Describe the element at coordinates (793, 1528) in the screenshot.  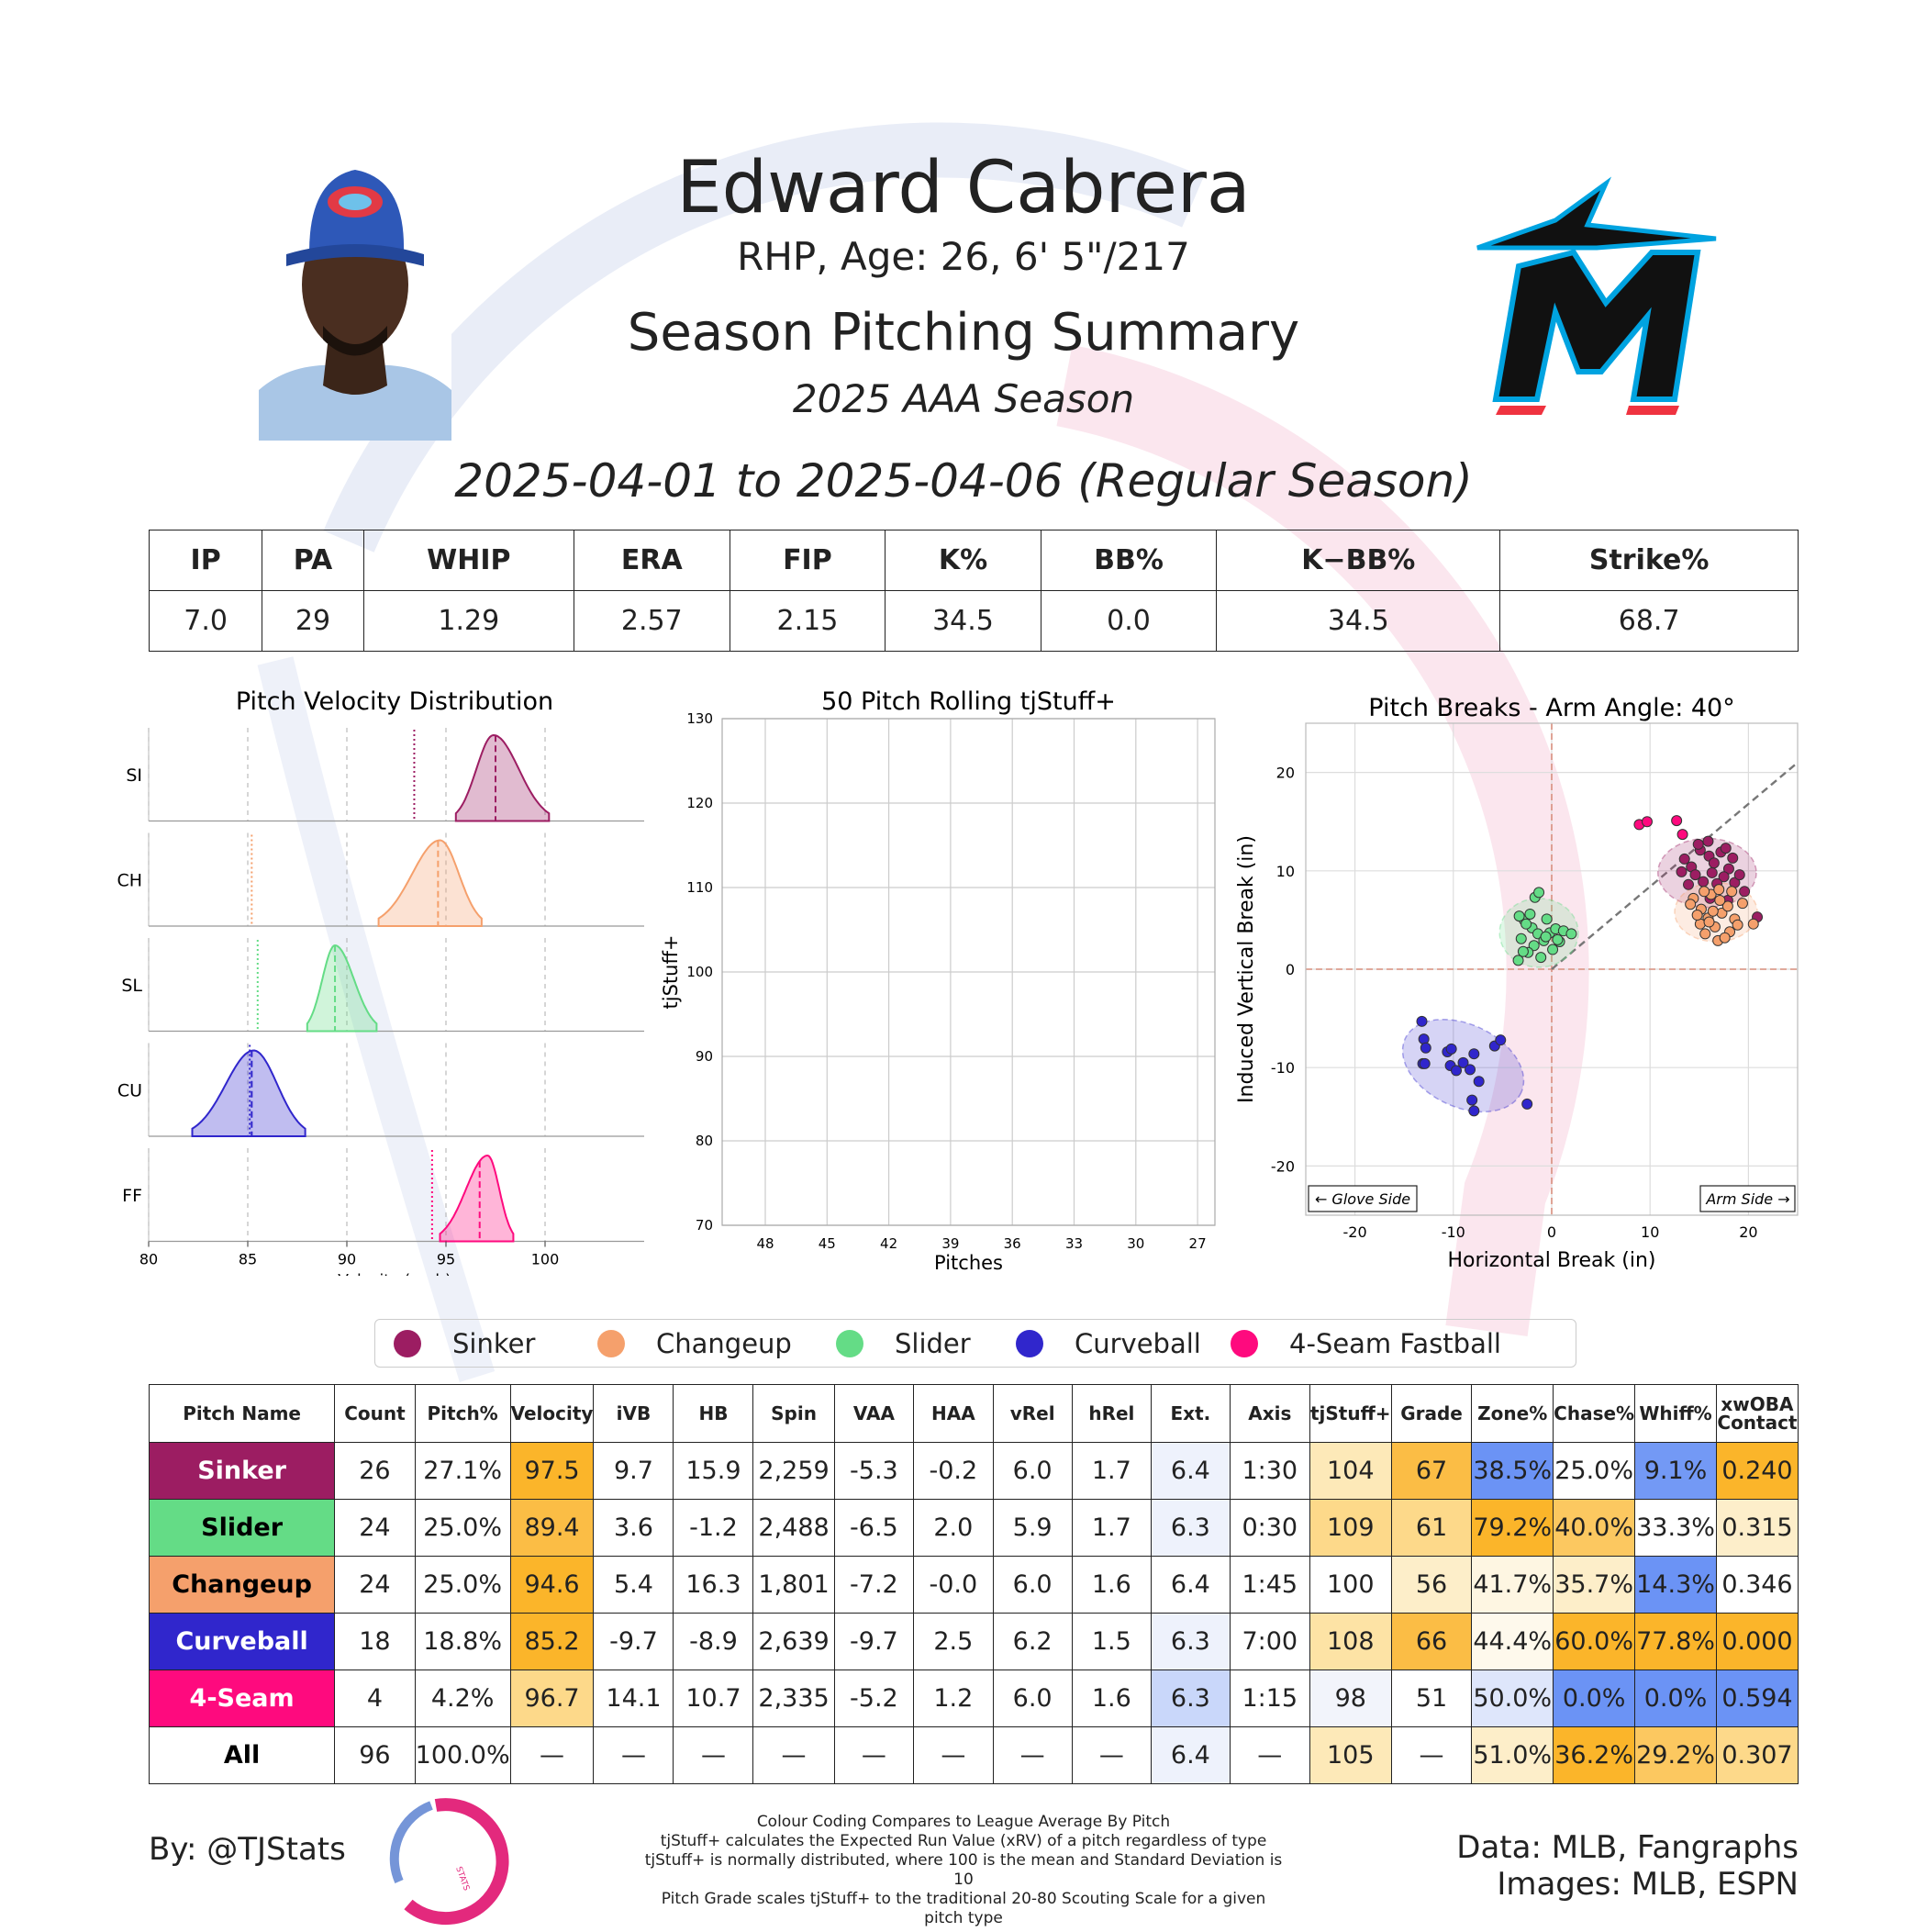
I see `pitch-metric-cell: 2,488` at that location.